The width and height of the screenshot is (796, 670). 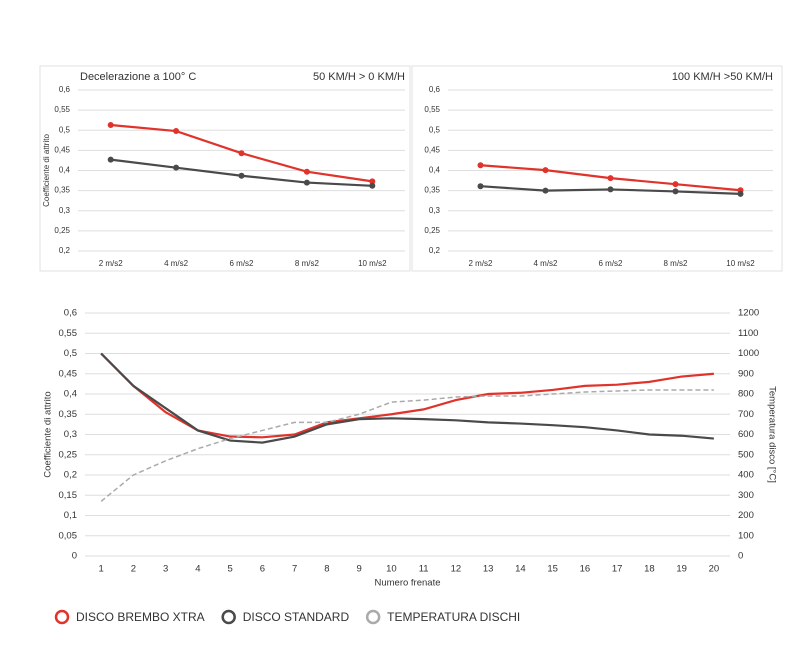 I want to click on x-tick-label: 16, so click(x=585, y=569).